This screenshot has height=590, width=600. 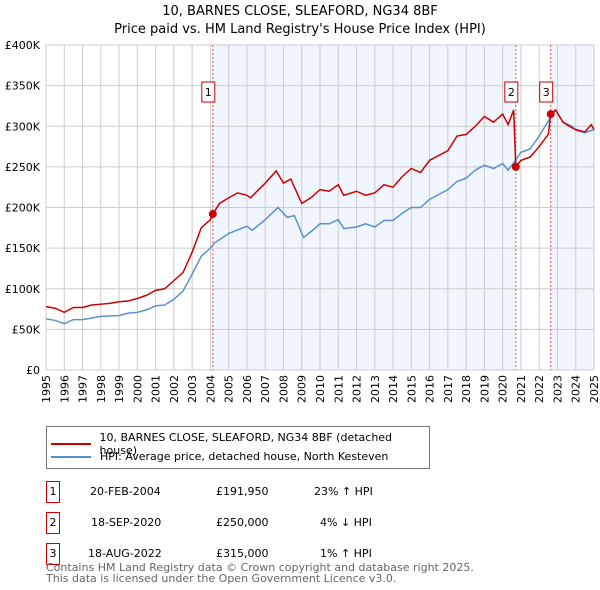 I want to click on x-tick-label: 2011, so click(x=338, y=389).